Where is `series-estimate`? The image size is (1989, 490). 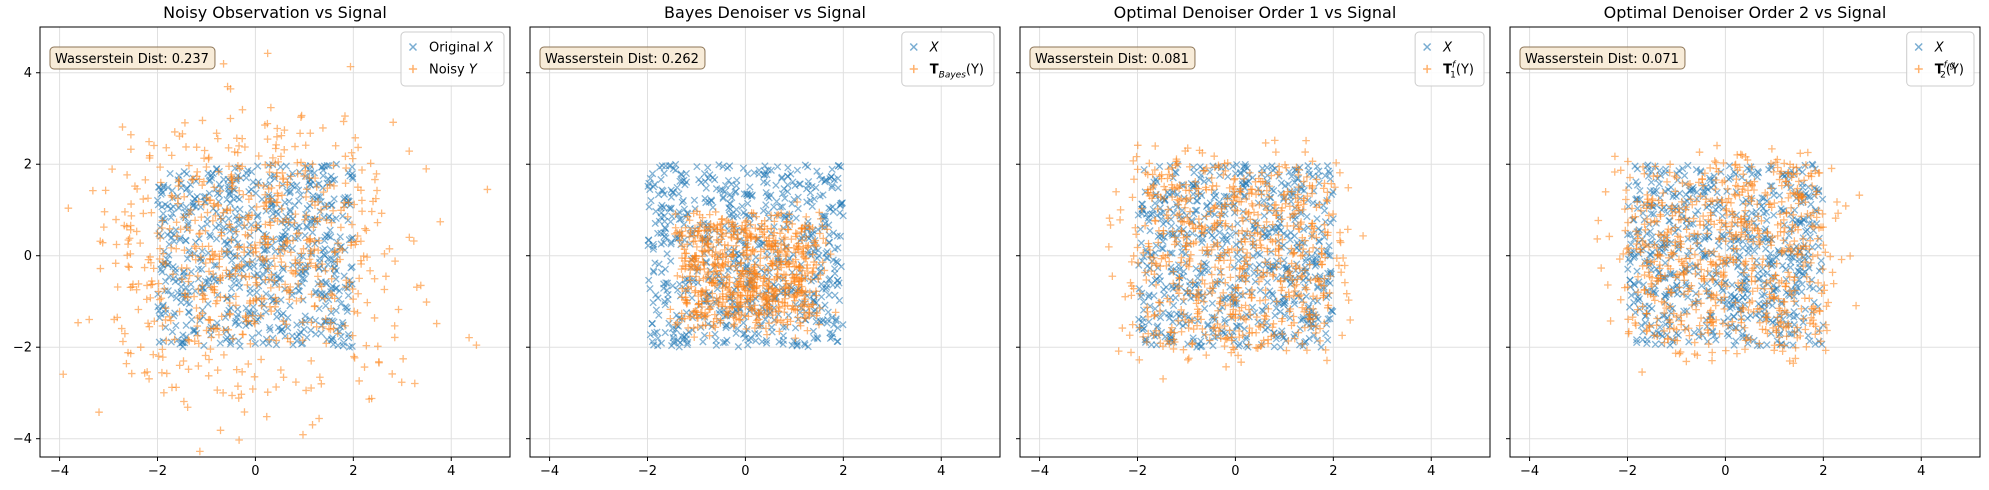 series-estimate is located at coordinates (753, 270).